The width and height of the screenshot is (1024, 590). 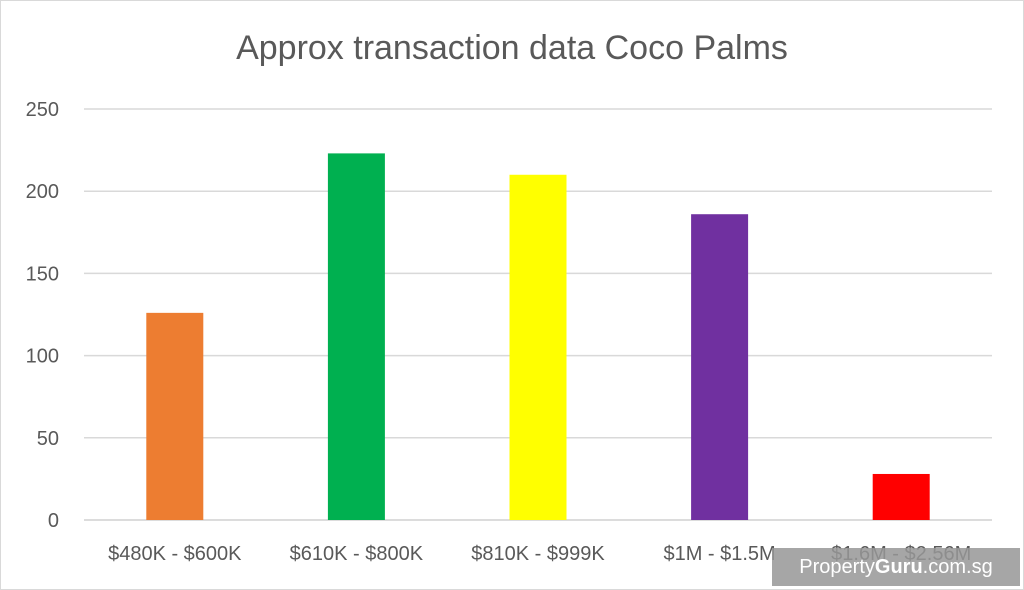 I want to click on y-axis-ticks: 0 50 100 150 200 250, so click(x=42, y=315).